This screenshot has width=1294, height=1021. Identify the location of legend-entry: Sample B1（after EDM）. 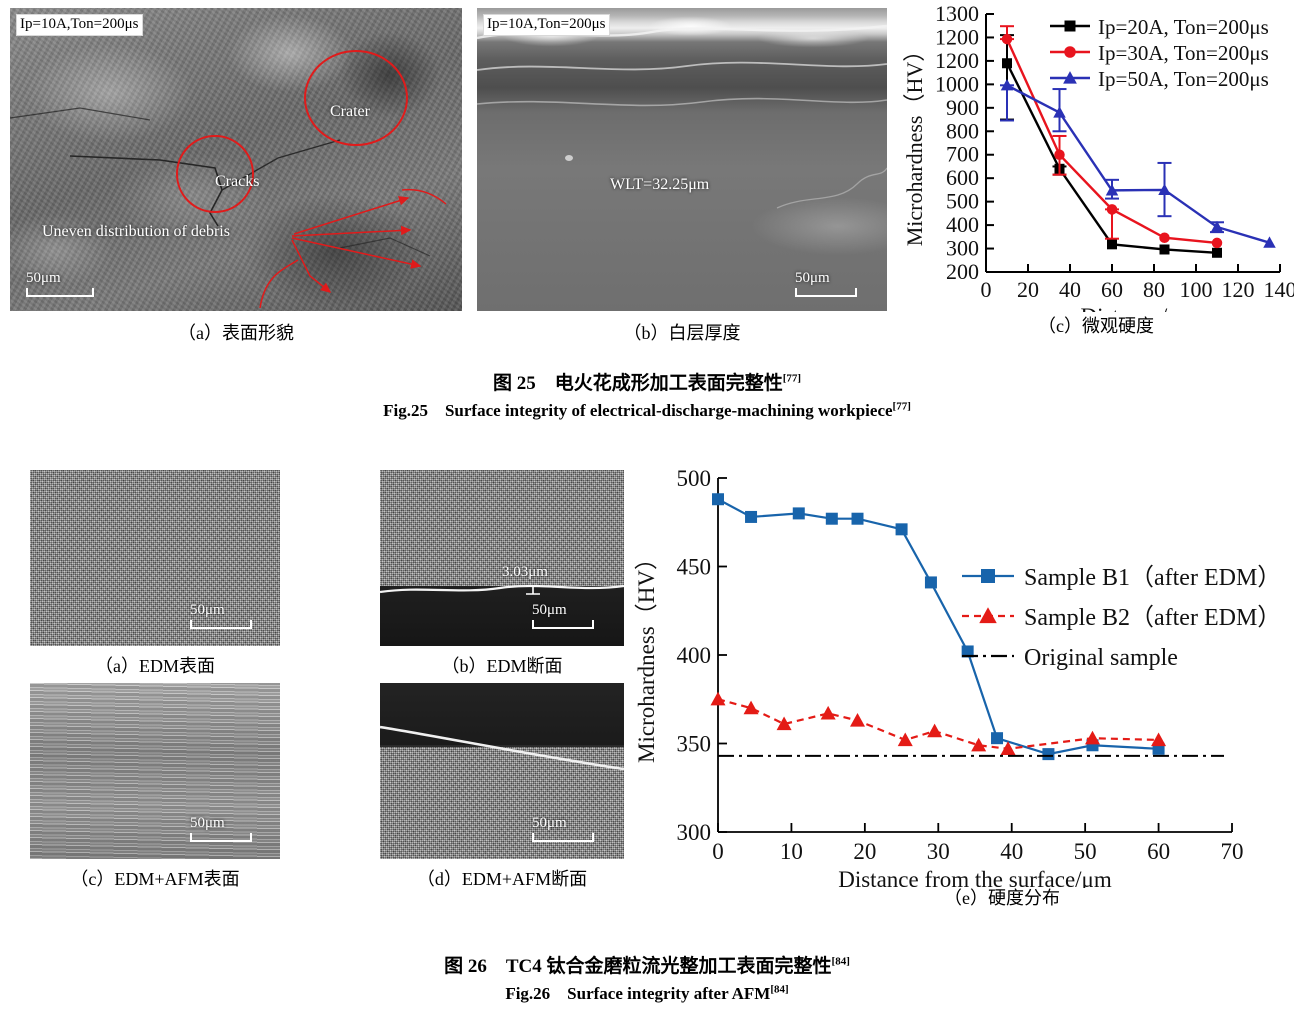
(1121, 578).